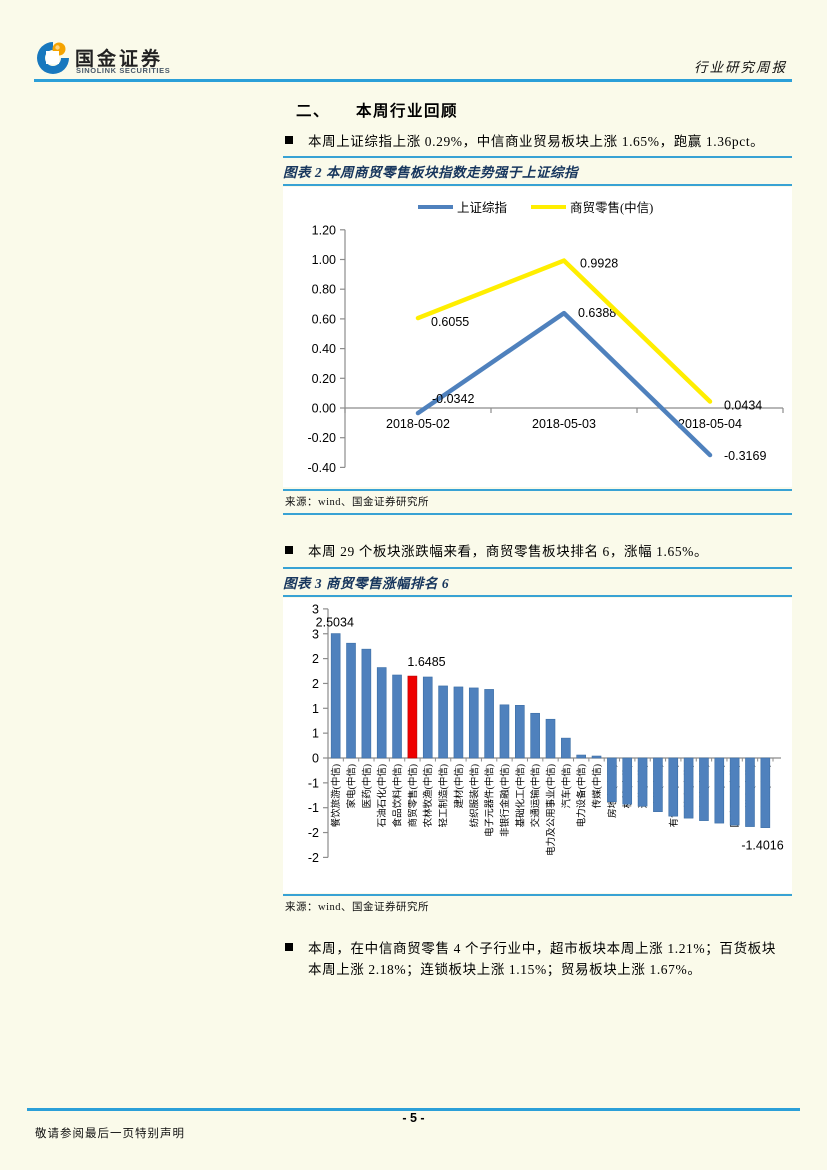 Image resolution: width=827 pixels, height=1170 pixels. I want to click on svg-text: 医药(中信), so click(367, 786).